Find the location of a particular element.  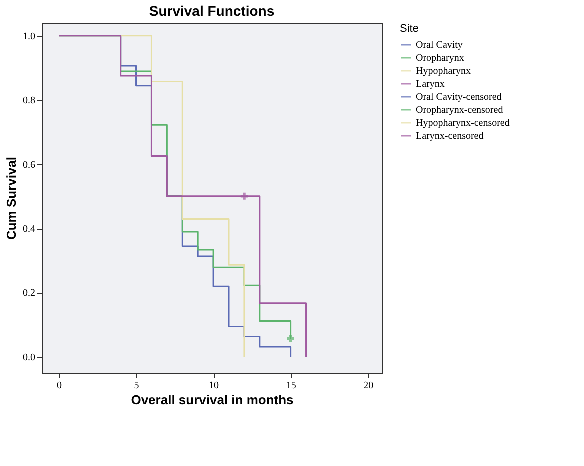

x-tick-label: 5 is located at coordinates (137, 386).